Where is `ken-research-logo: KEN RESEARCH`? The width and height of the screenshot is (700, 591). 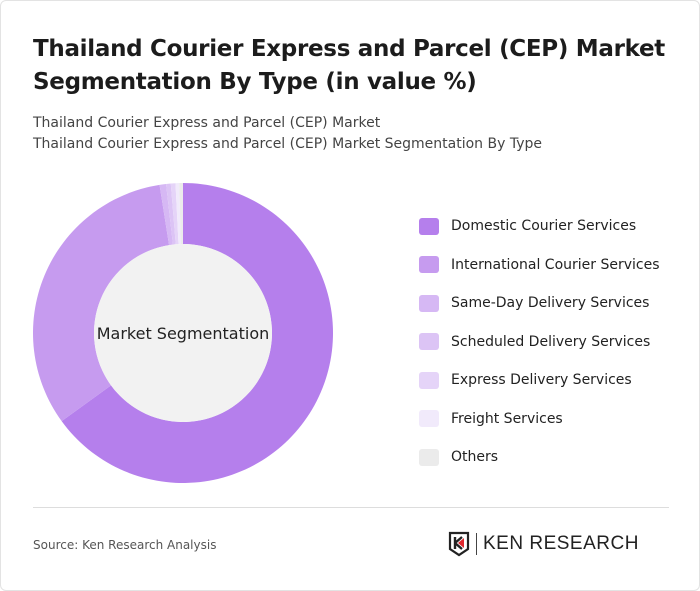
ken-research-logo: KEN RESEARCH is located at coordinates (543, 544).